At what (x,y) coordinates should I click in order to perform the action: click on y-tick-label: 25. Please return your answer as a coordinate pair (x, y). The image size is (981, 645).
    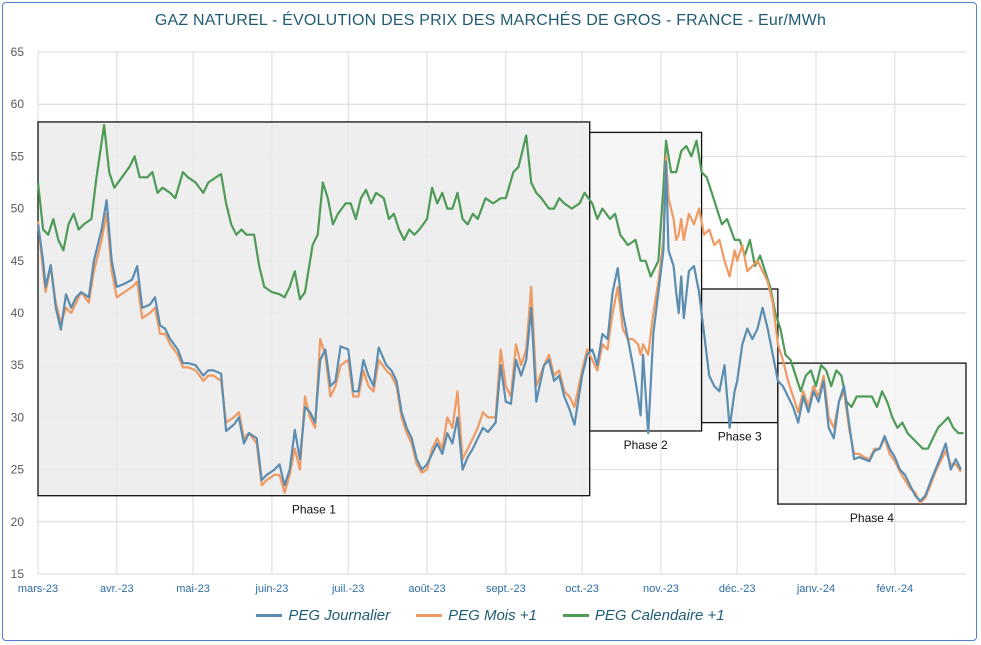
    Looking at the image, I should click on (18, 470).